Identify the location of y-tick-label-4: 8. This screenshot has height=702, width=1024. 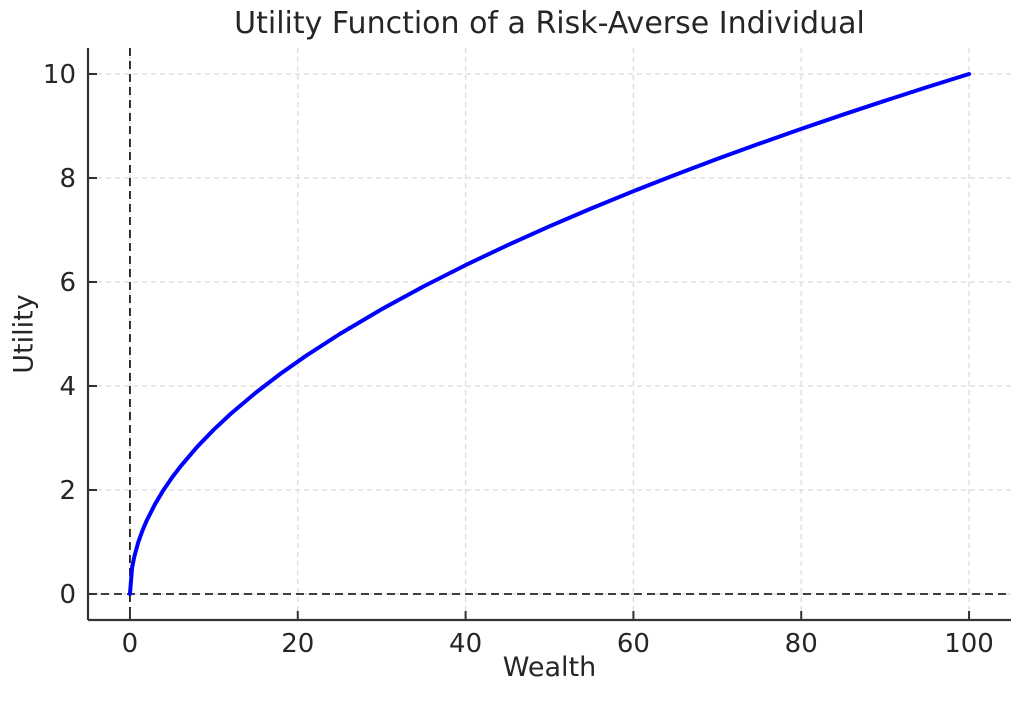
(67, 179).